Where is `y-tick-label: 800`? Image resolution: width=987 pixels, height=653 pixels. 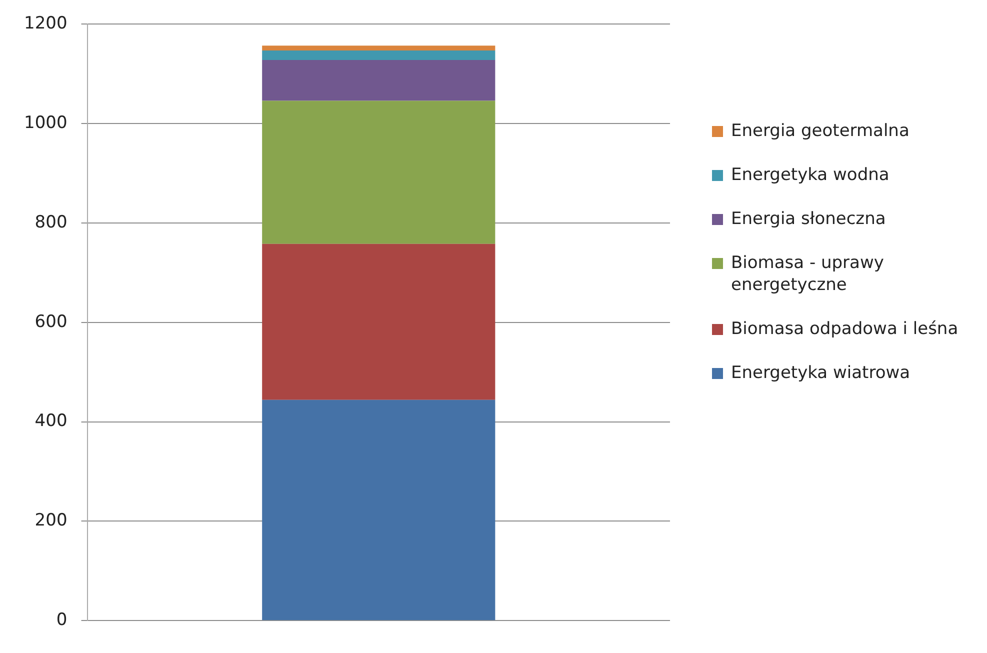
y-tick-label: 800 is located at coordinates (51, 222).